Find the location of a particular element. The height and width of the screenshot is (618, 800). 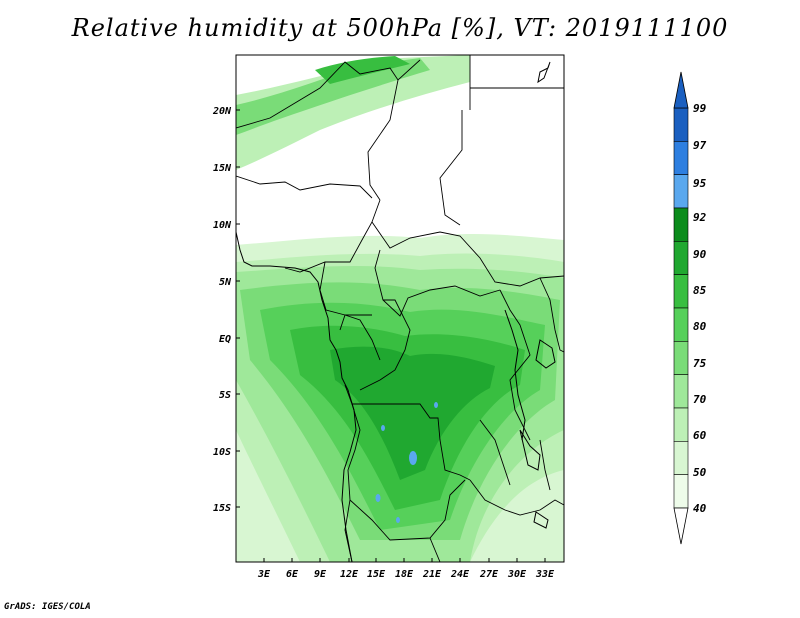

lon-label: 18E is located at coordinates (404, 574).